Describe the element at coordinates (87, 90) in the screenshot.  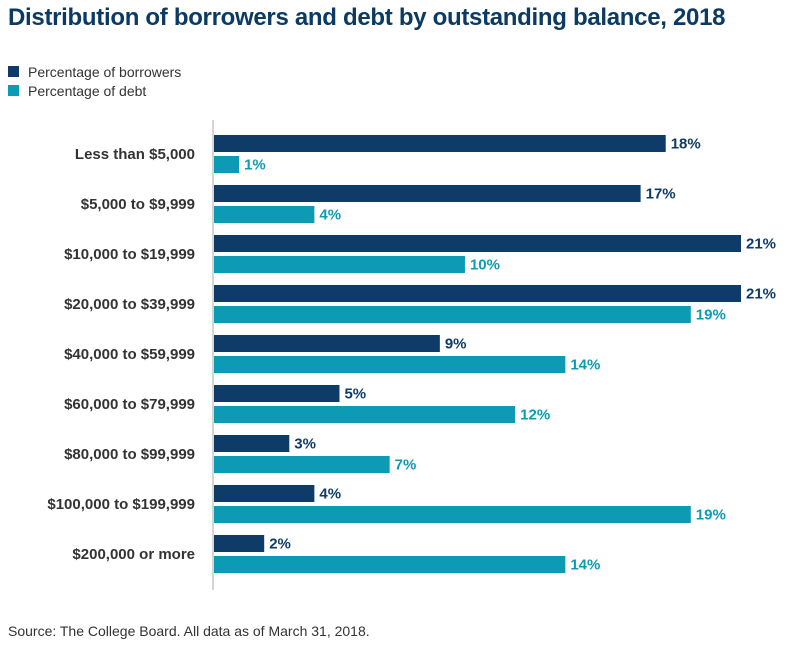
I see `legend-label-debt: Percentage of debt` at that location.